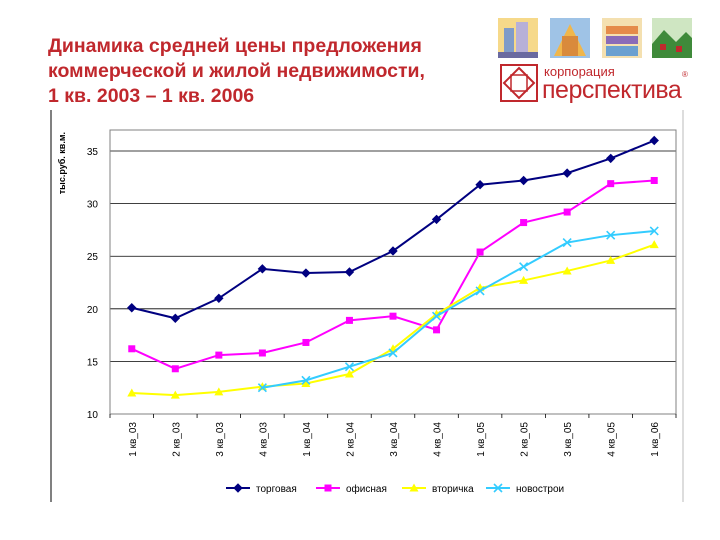  What do you see at coordinates (525, 439) in the screenshot?
I see `x-tick-label: 2 кв_05` at bounding box center [525, 439].